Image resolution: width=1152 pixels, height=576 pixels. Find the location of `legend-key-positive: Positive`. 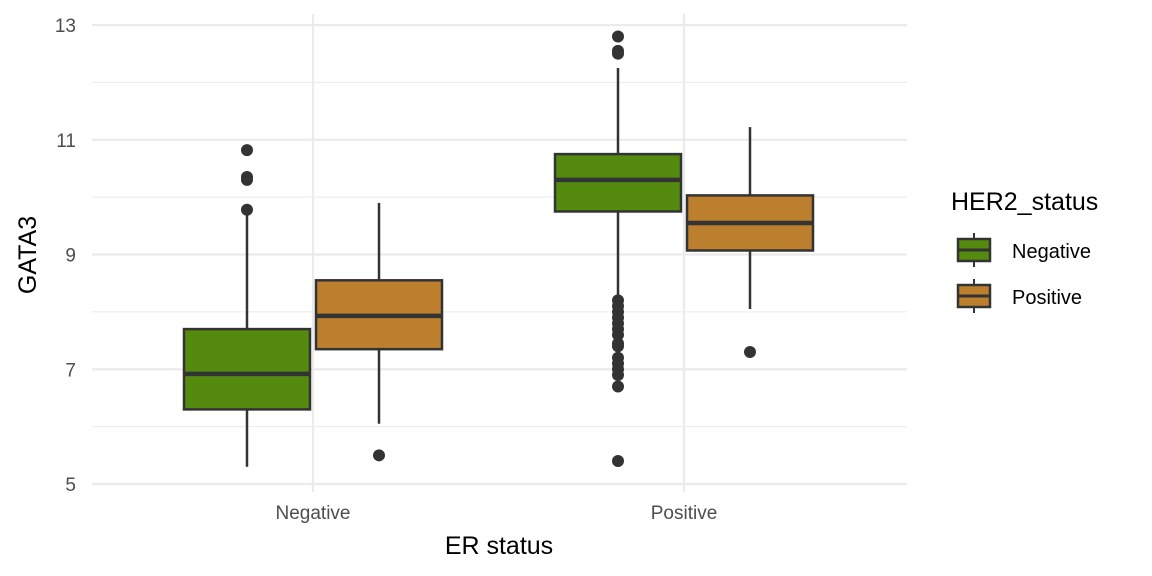

legend-key-positive: Positive is located at coordinates (1019, 296).